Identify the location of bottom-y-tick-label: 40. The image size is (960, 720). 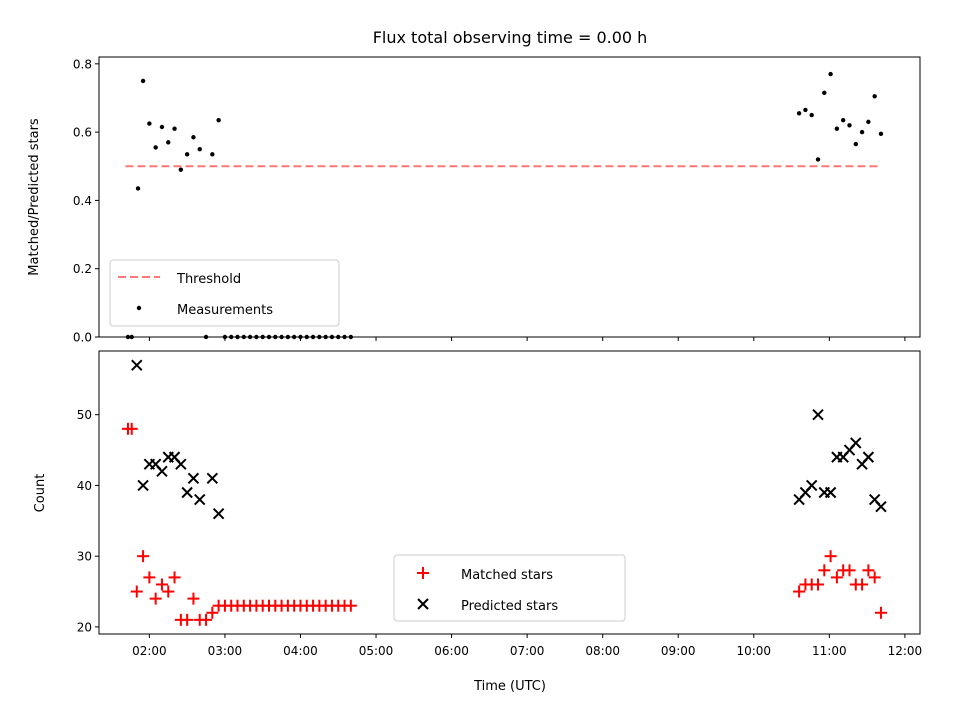
(84, 486).